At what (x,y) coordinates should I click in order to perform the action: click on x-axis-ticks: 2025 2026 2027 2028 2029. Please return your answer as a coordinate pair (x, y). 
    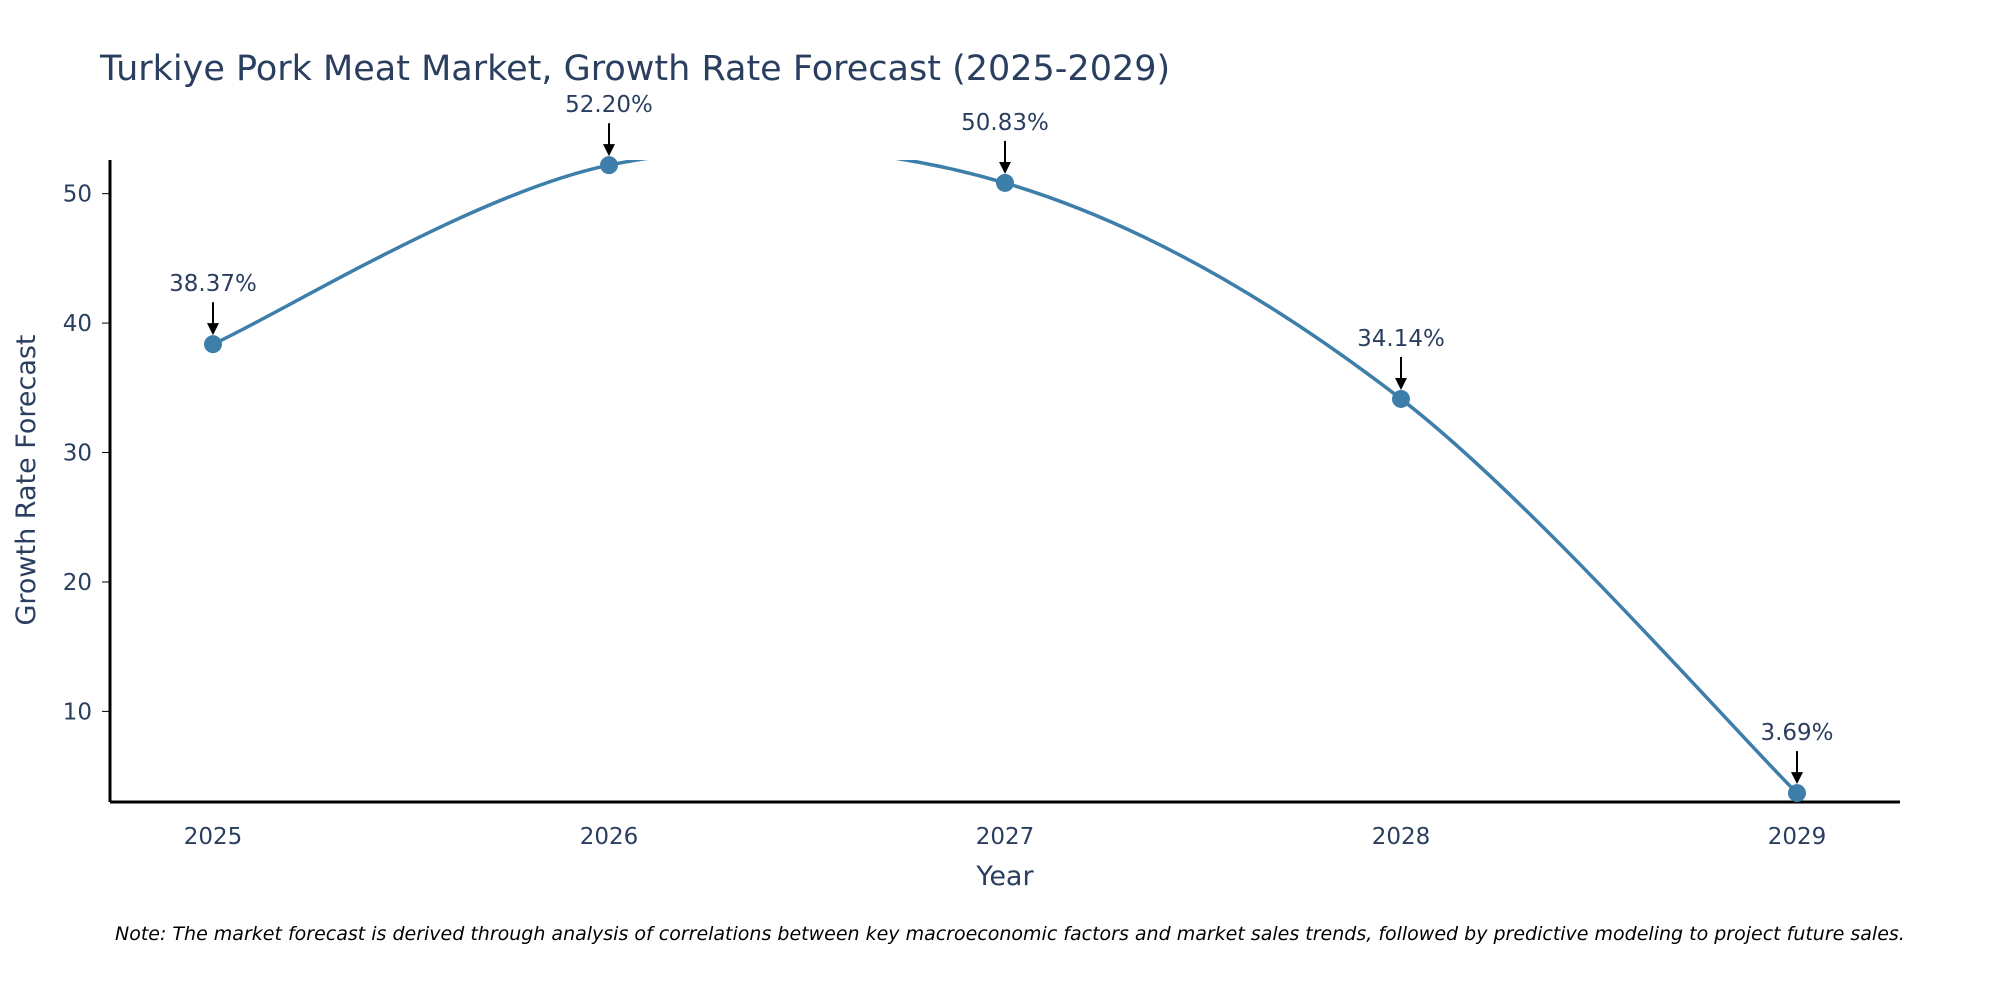
    Looking at the image, I should click on (1005, 837).